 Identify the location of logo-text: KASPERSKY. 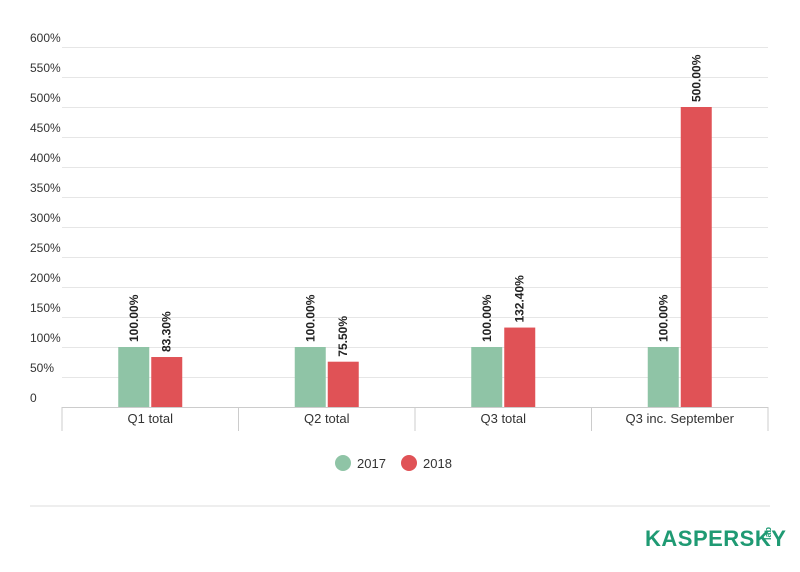
(715, 538).